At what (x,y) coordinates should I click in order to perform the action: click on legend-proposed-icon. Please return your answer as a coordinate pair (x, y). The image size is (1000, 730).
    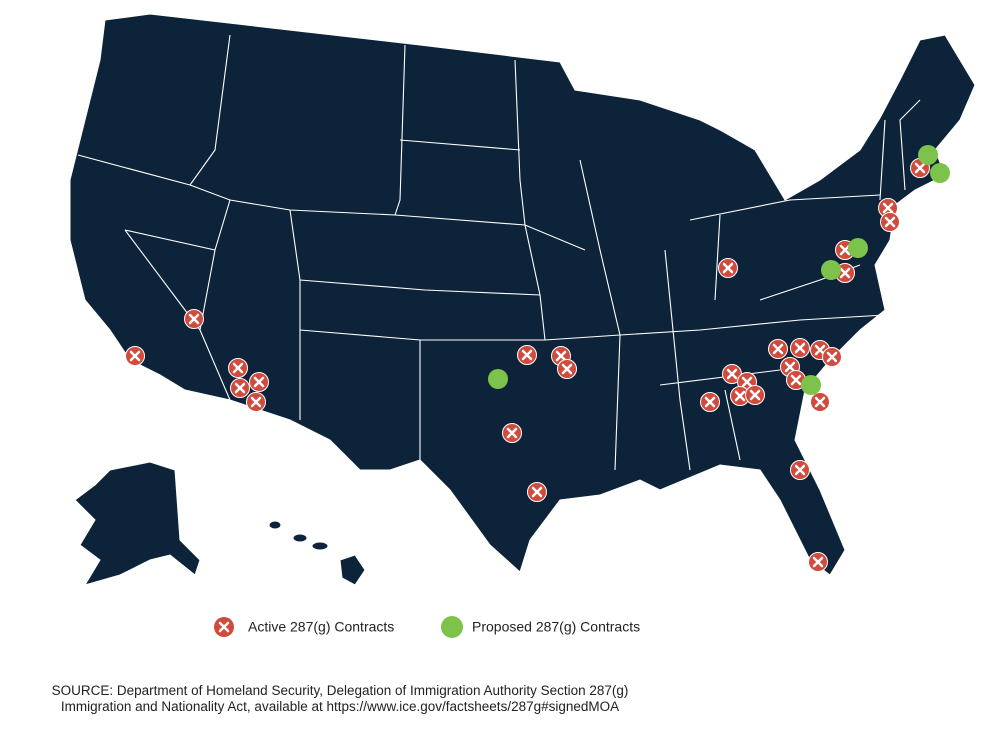
    Looking at the image, I should click on (452, 627).